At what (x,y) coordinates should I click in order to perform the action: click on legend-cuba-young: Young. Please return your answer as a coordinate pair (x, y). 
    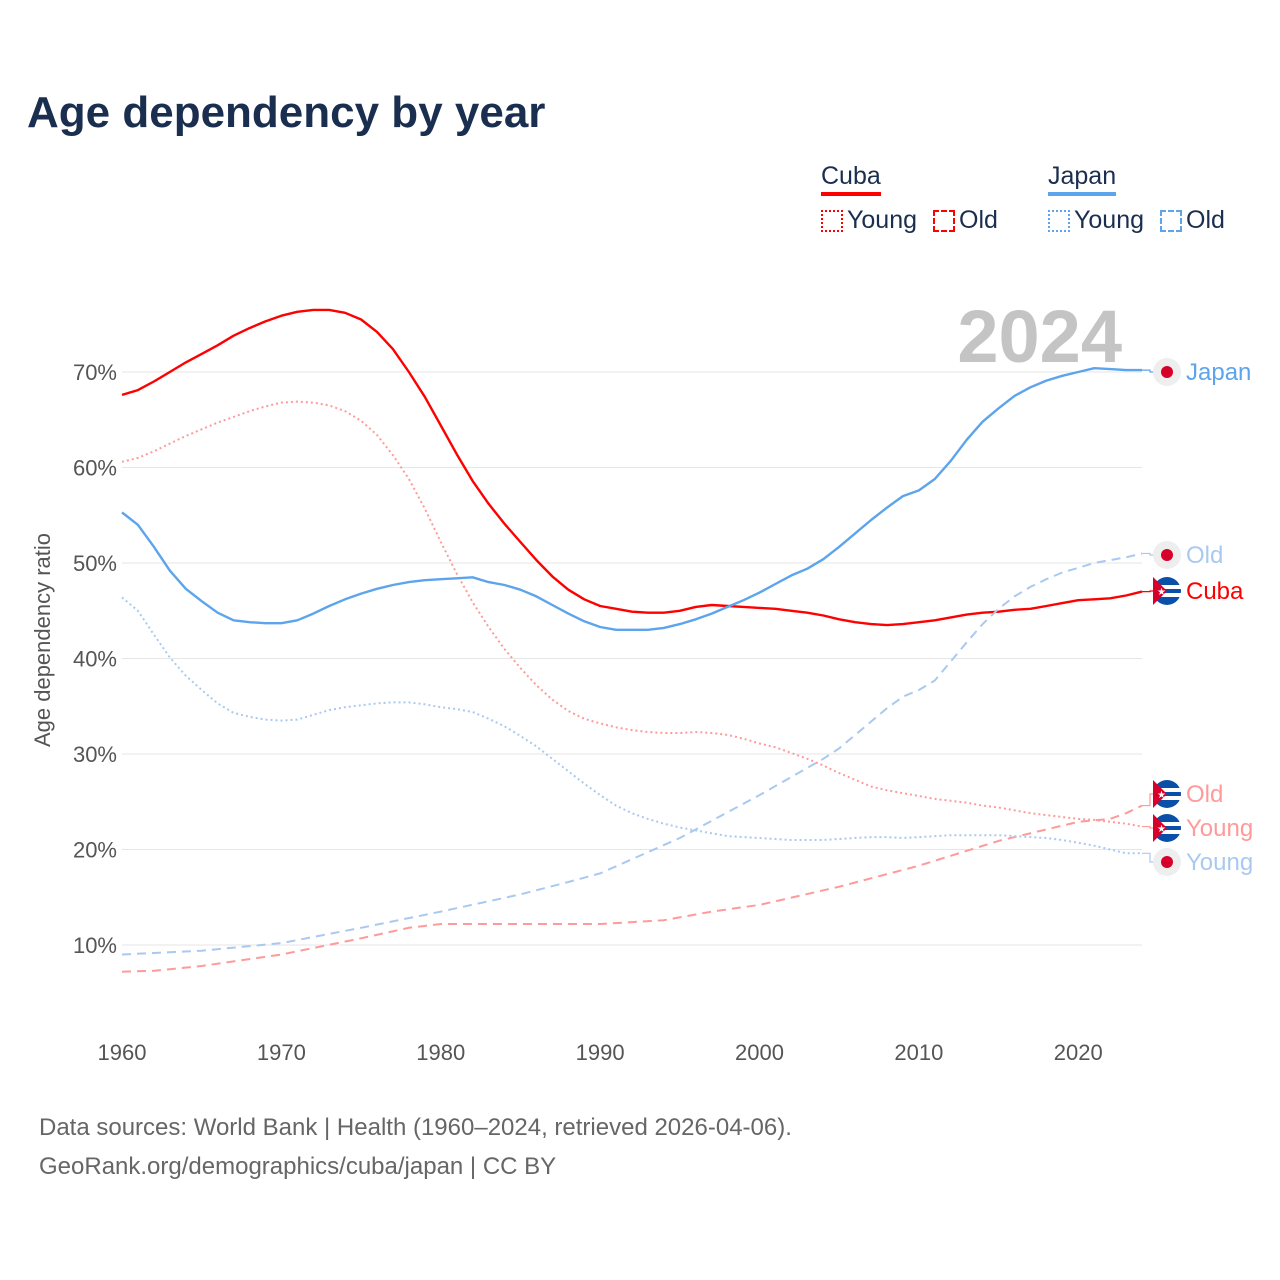
    Looking at the image, I should click on (869, 220).